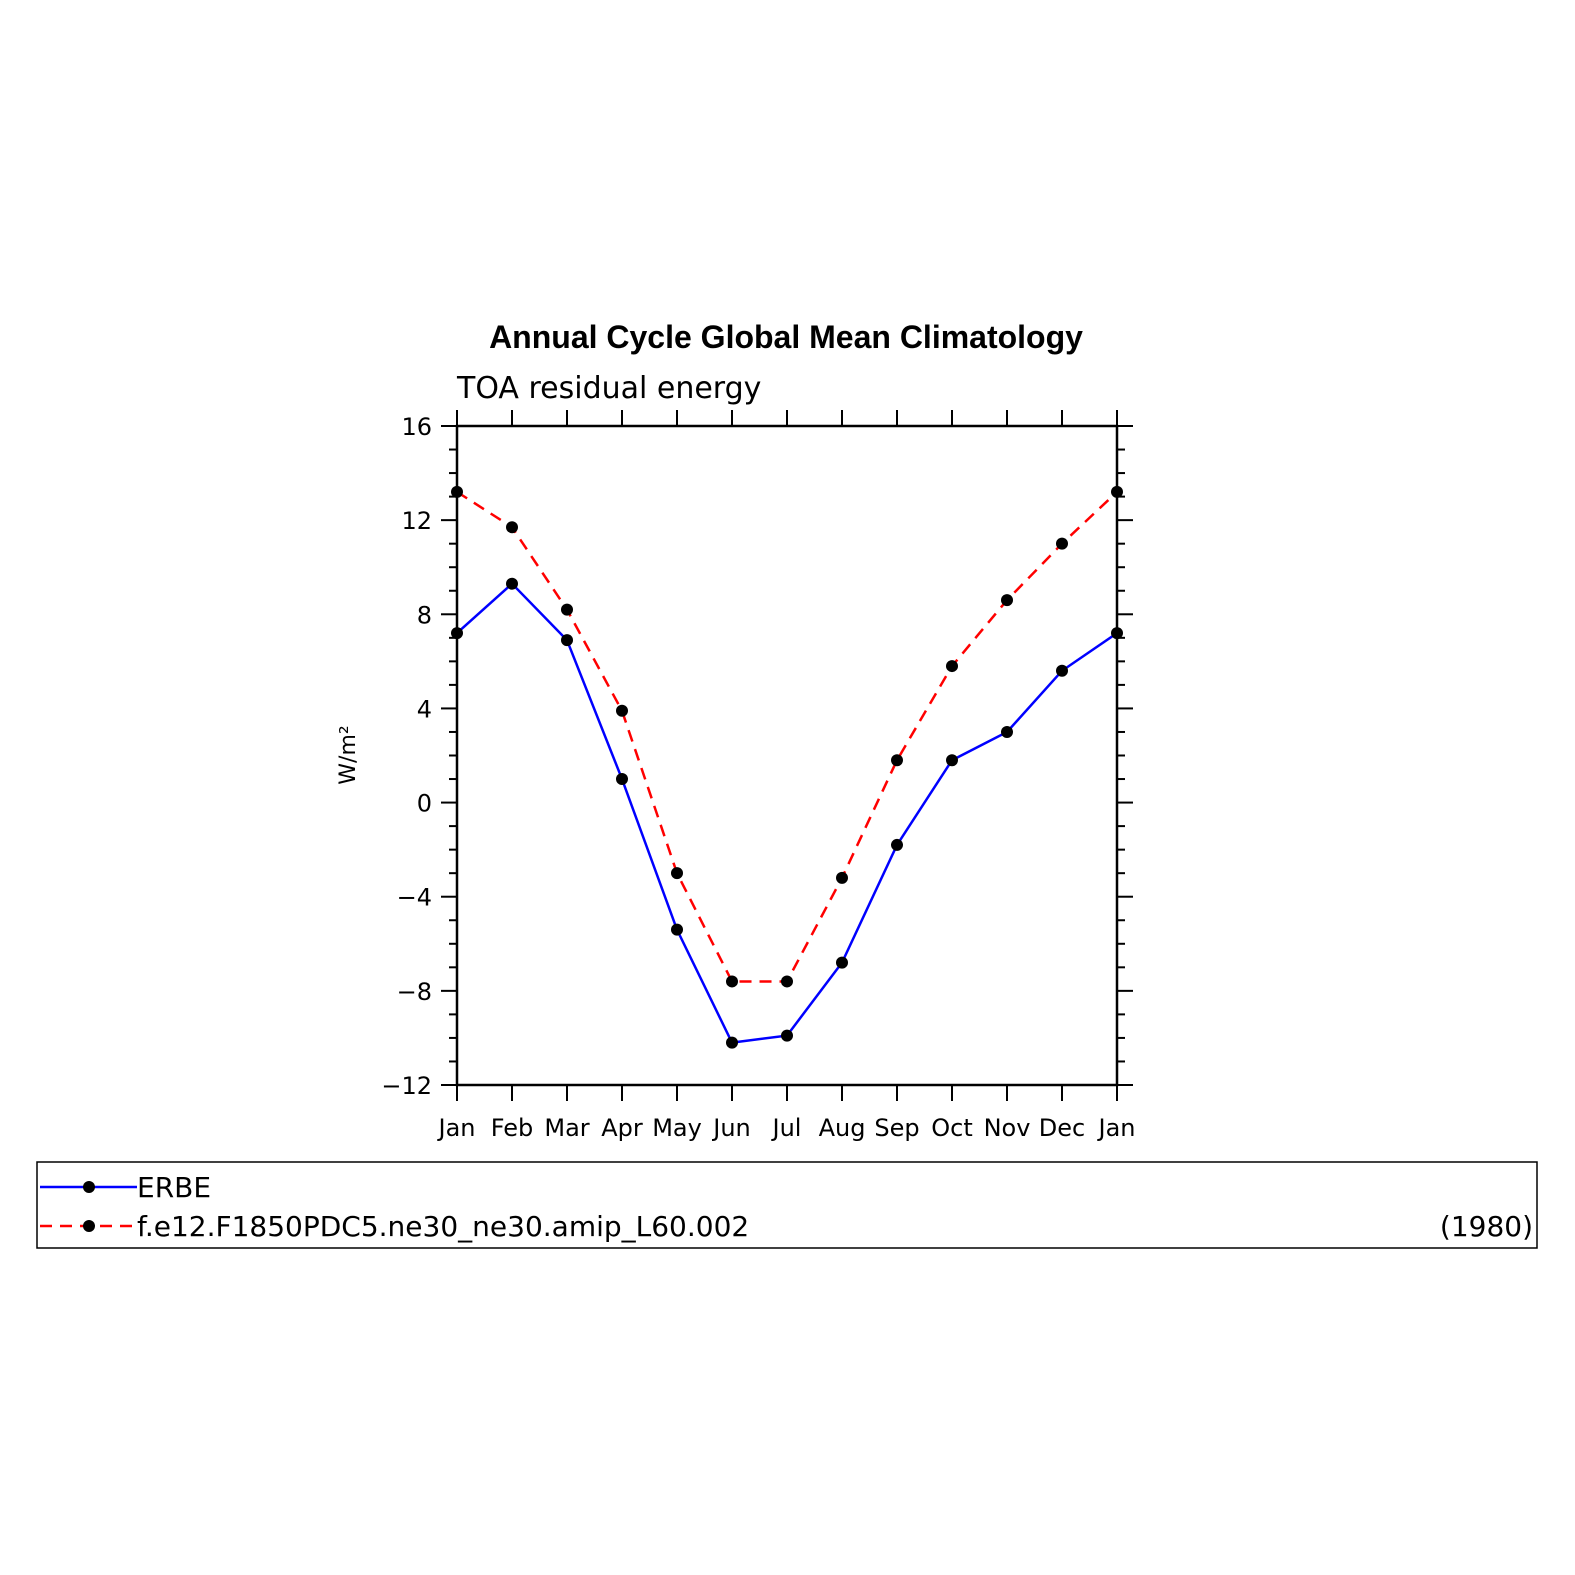  Describe the element at coordinates (424, 804) in the screenshot. I see `y-tick-label: 0` at that location.